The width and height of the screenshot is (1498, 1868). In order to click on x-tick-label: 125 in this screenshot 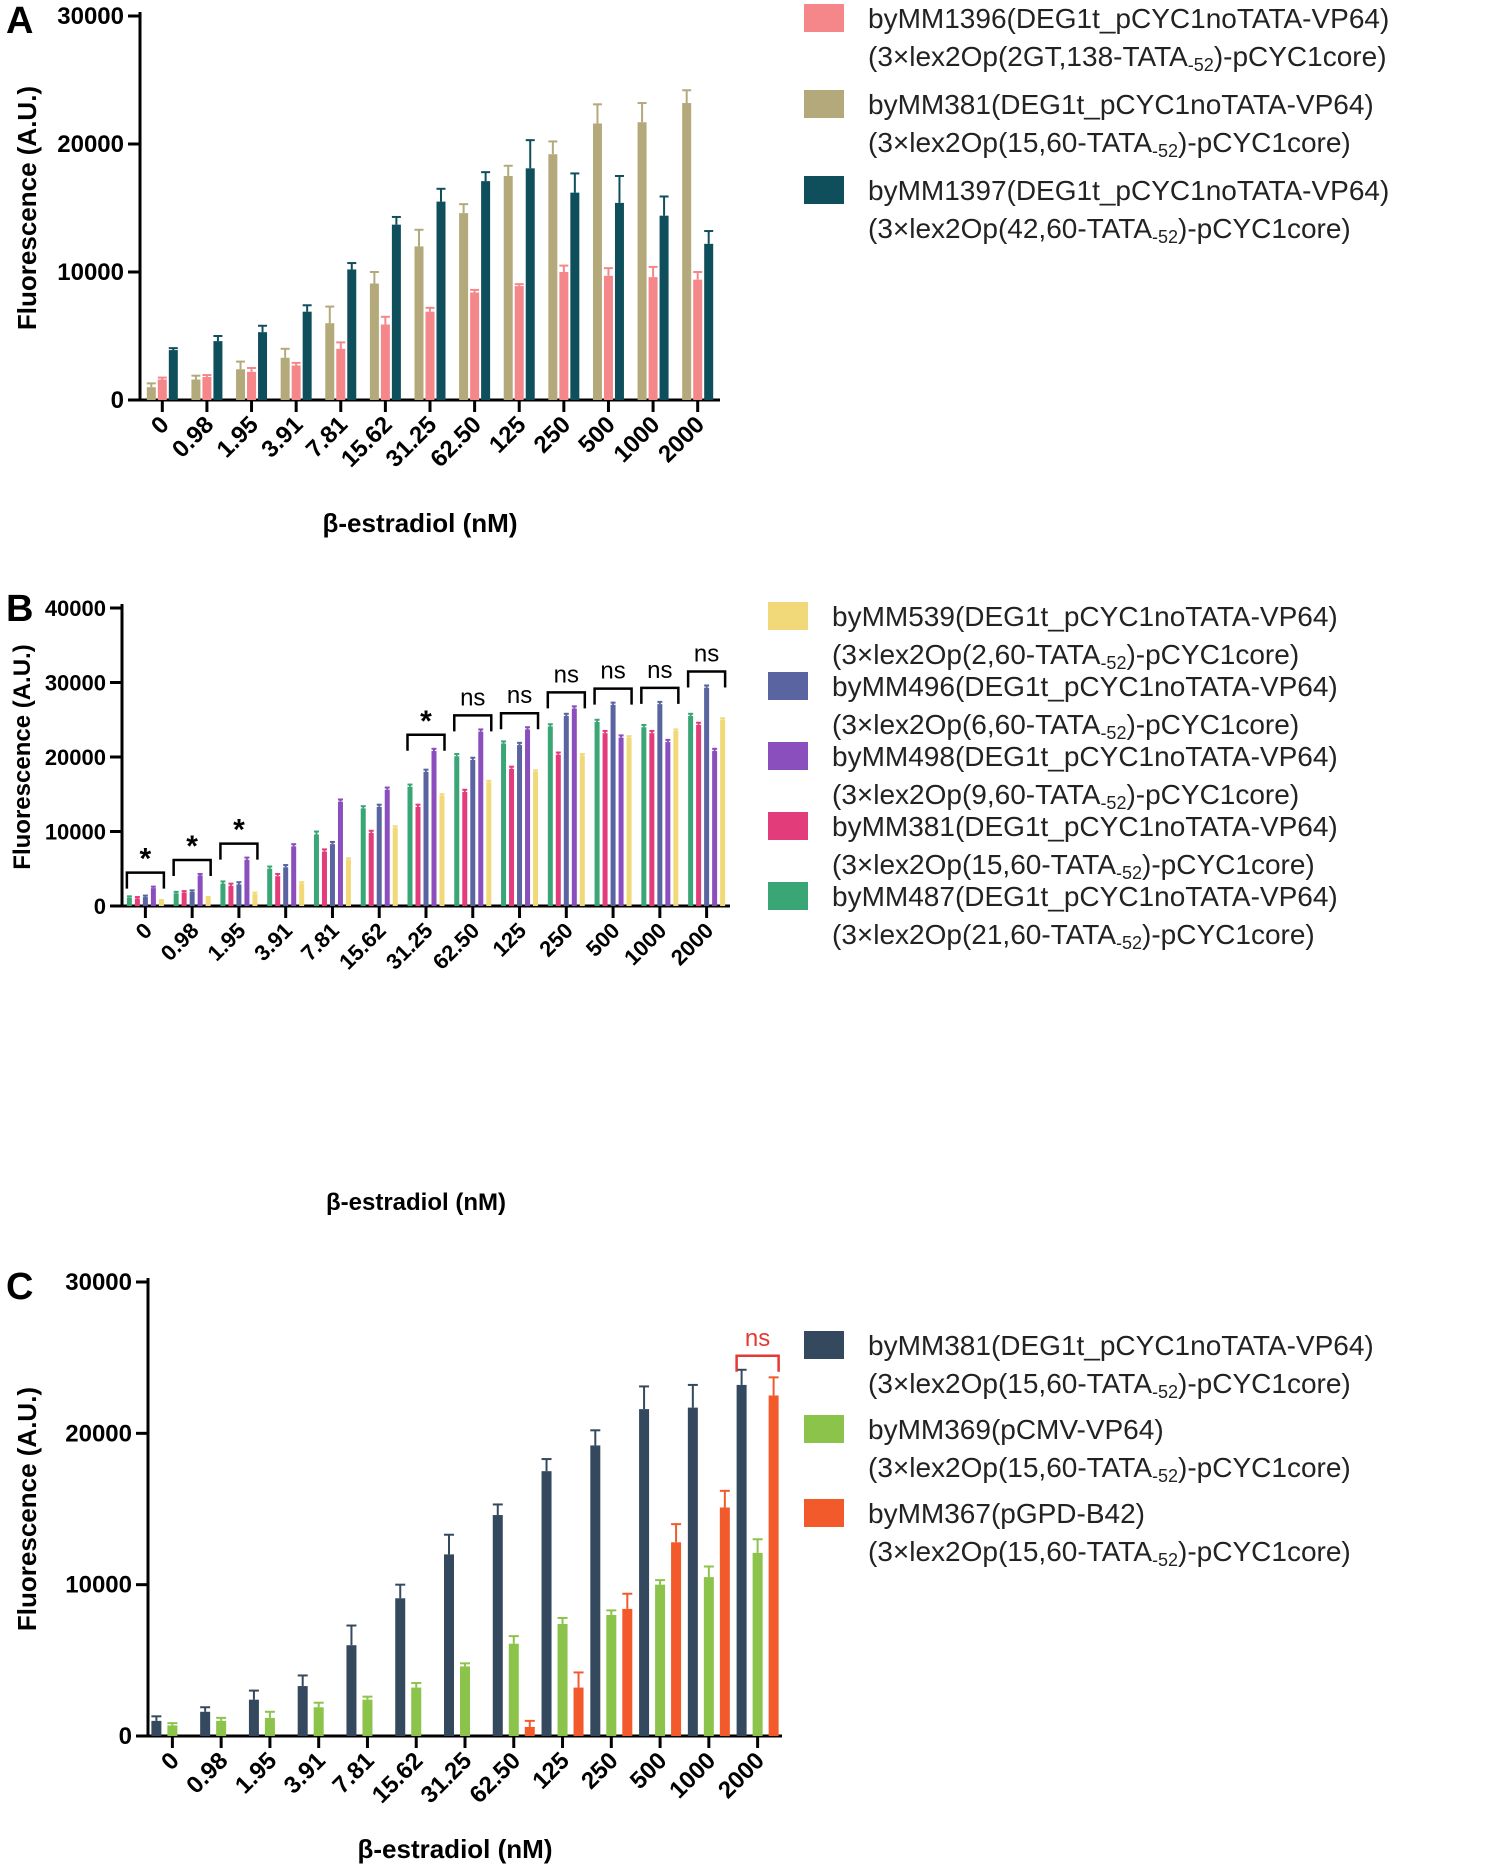, I will do `click(550, 1770)`.